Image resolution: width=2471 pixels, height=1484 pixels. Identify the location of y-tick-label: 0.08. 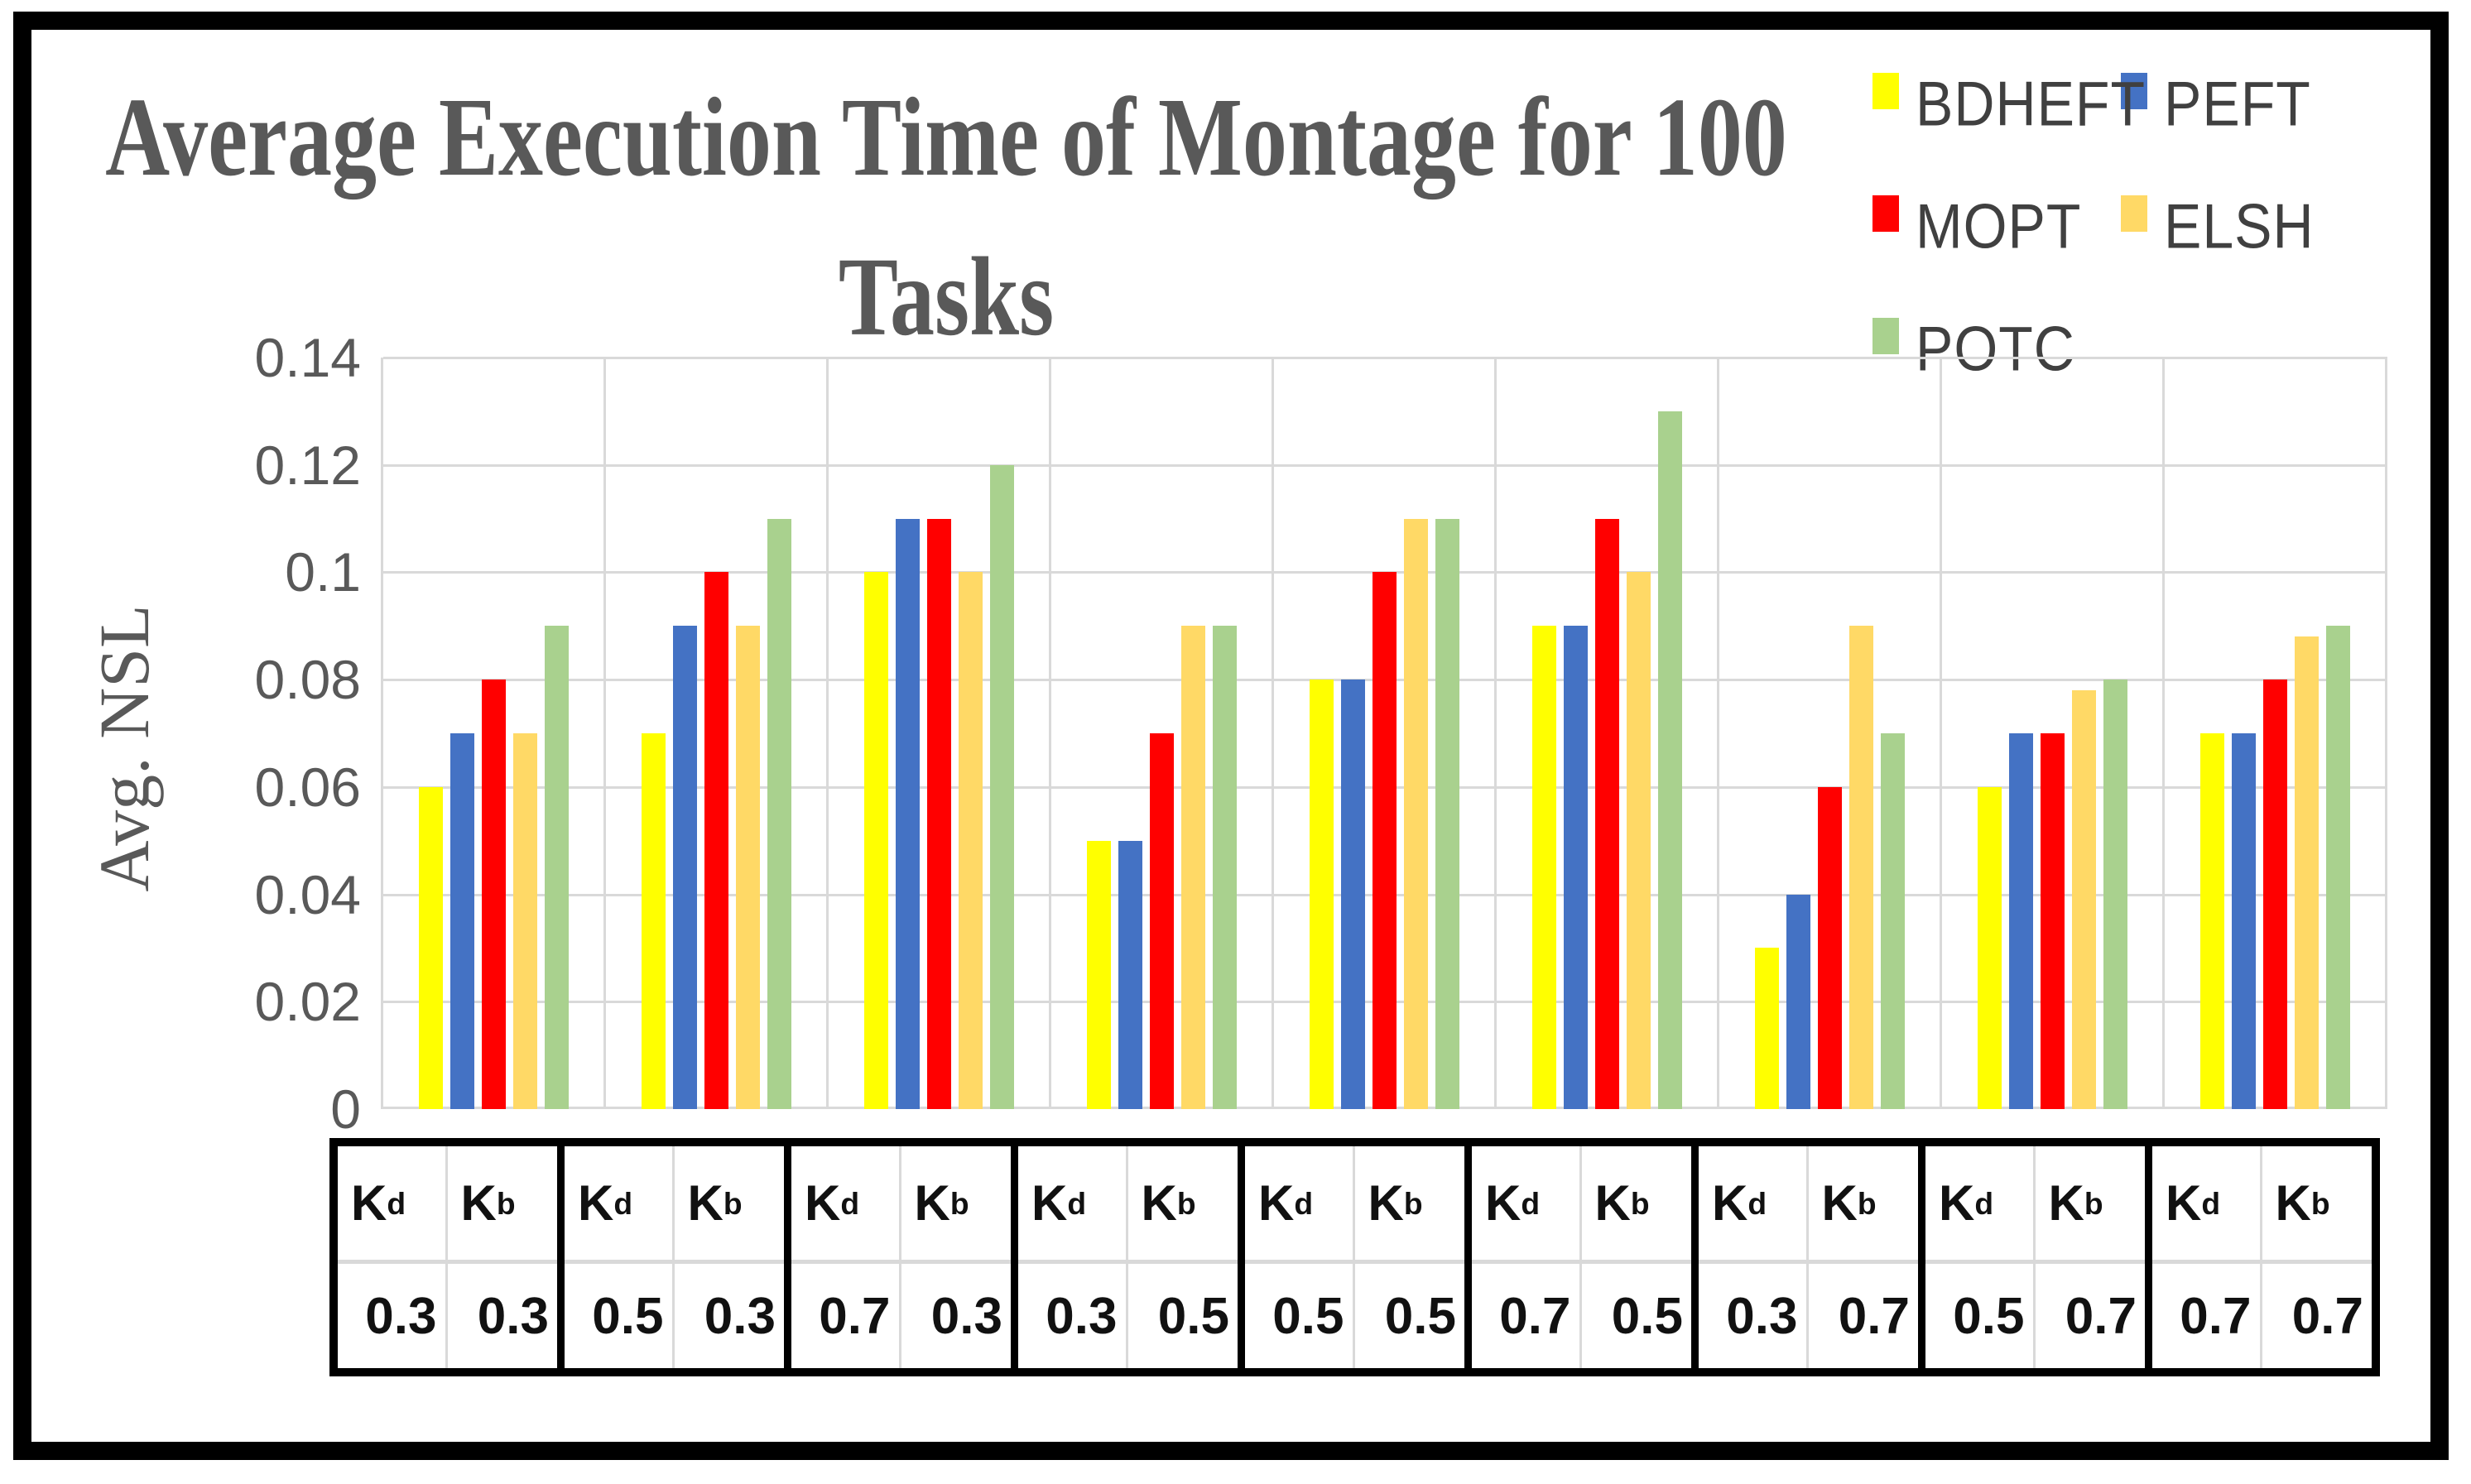
(308, 680).